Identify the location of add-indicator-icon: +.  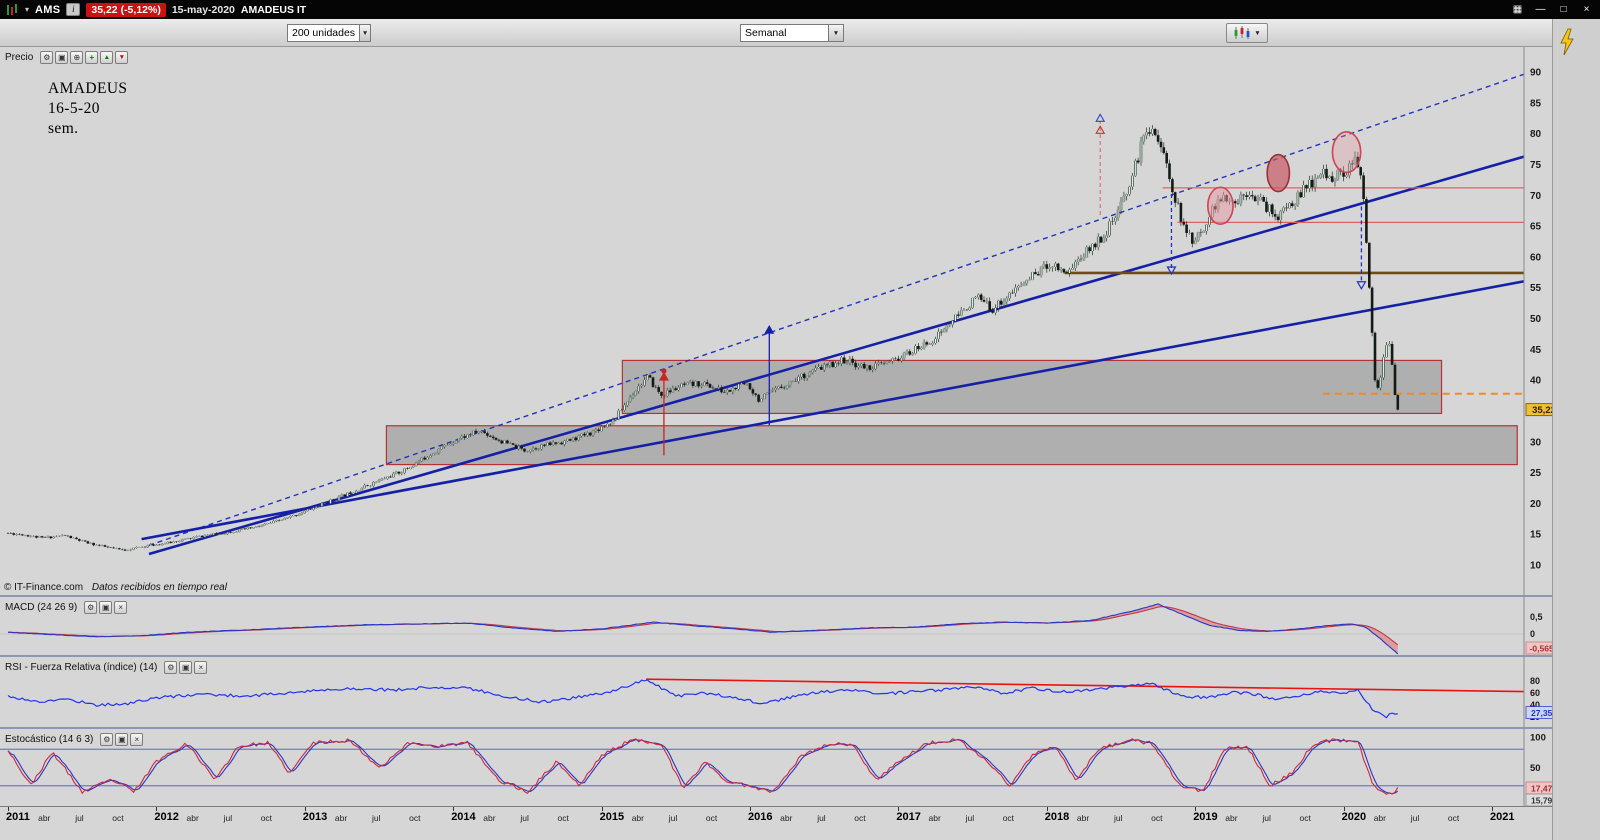
(92, 57).